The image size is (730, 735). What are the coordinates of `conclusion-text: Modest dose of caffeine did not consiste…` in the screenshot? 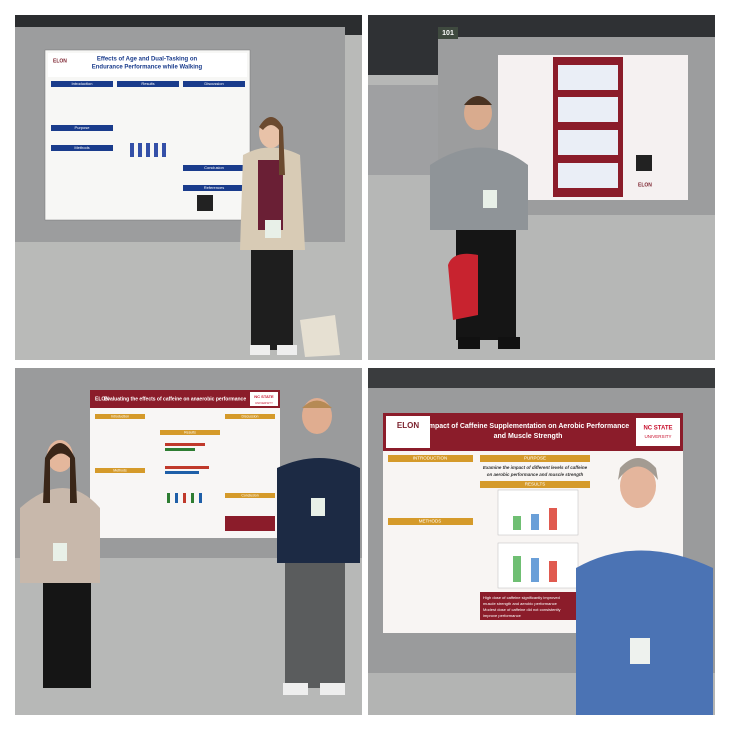 It's located at (522, 609).